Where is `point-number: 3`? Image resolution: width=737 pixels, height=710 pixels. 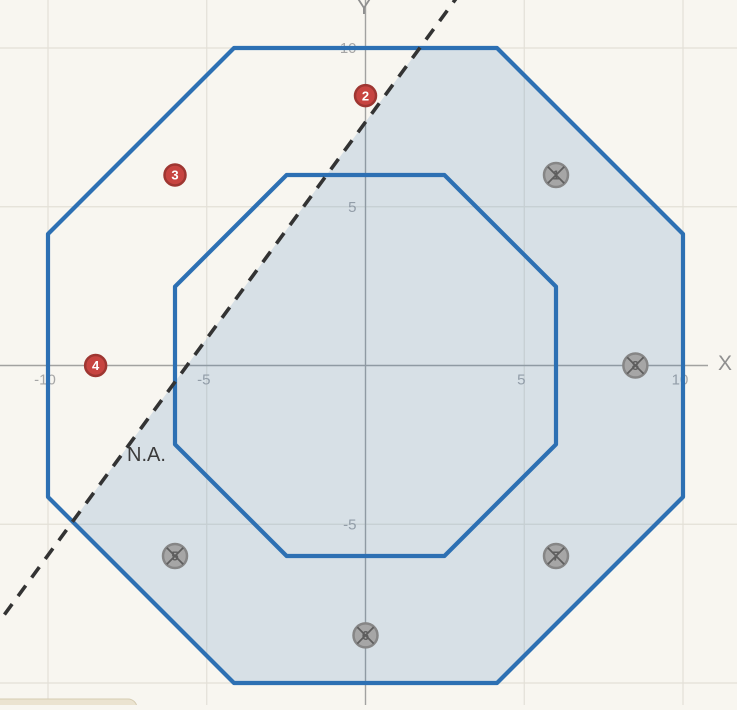 point-number: 3 is located at coordinates (174, 175).